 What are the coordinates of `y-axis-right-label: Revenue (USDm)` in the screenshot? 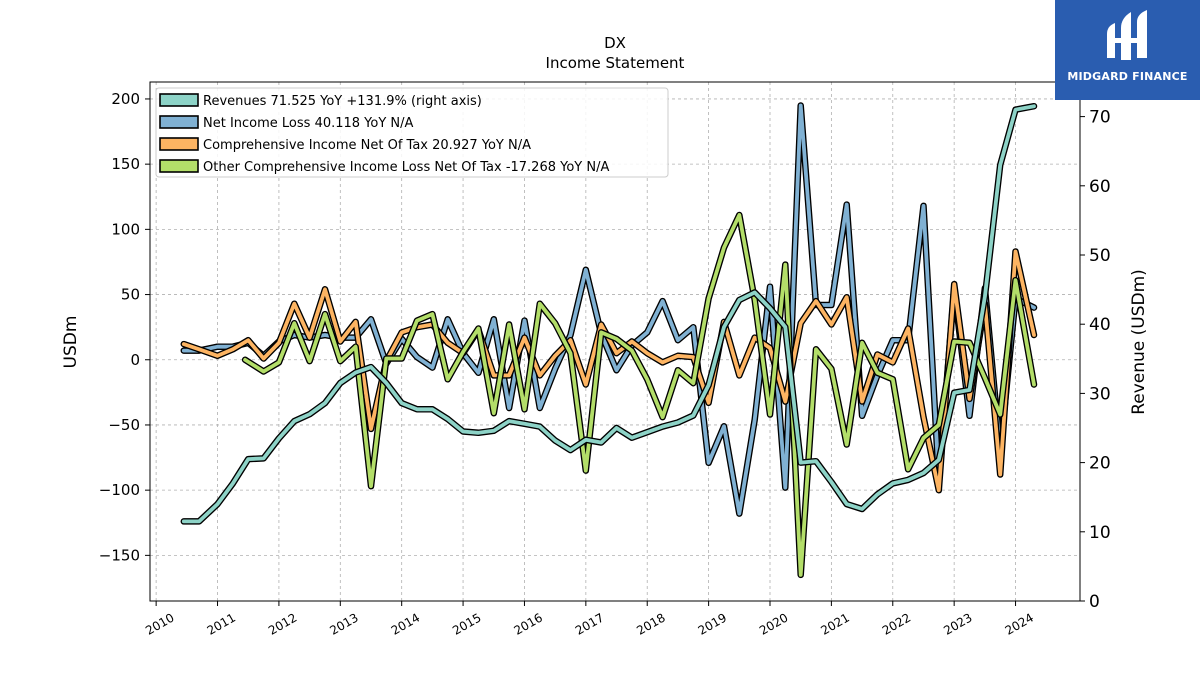 It's located at (1139, 342).